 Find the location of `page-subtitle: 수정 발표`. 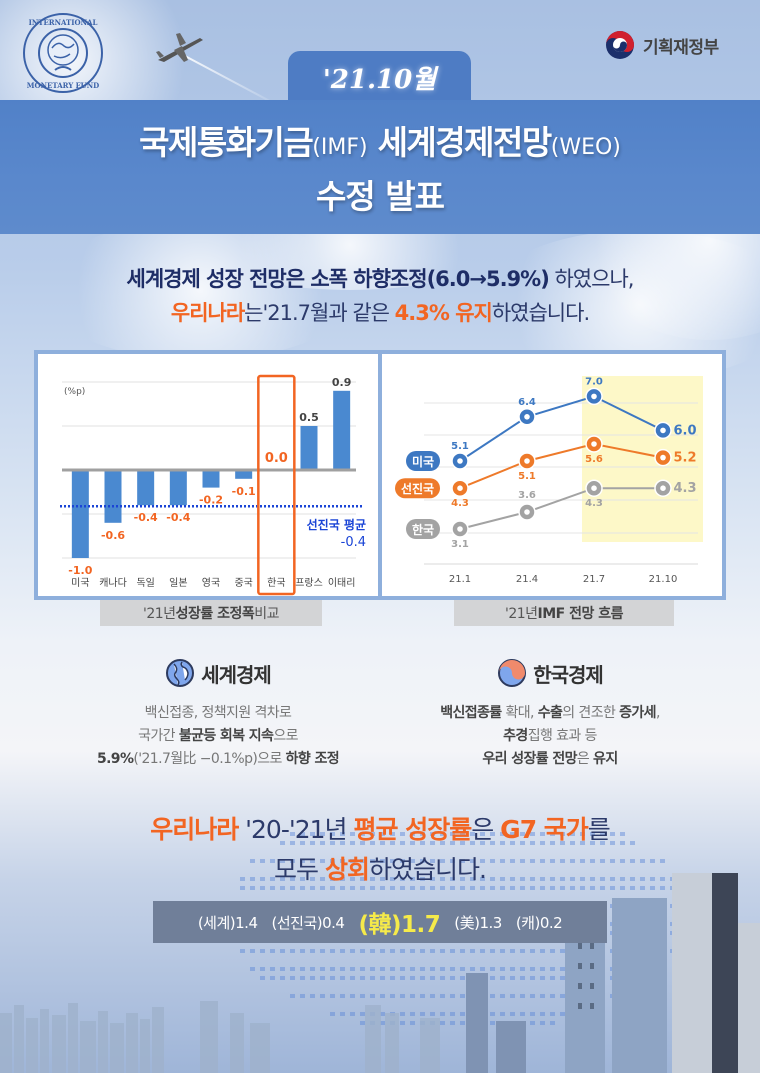

page-subtitle: 수정 발표 is located at coordinates (380, 196).